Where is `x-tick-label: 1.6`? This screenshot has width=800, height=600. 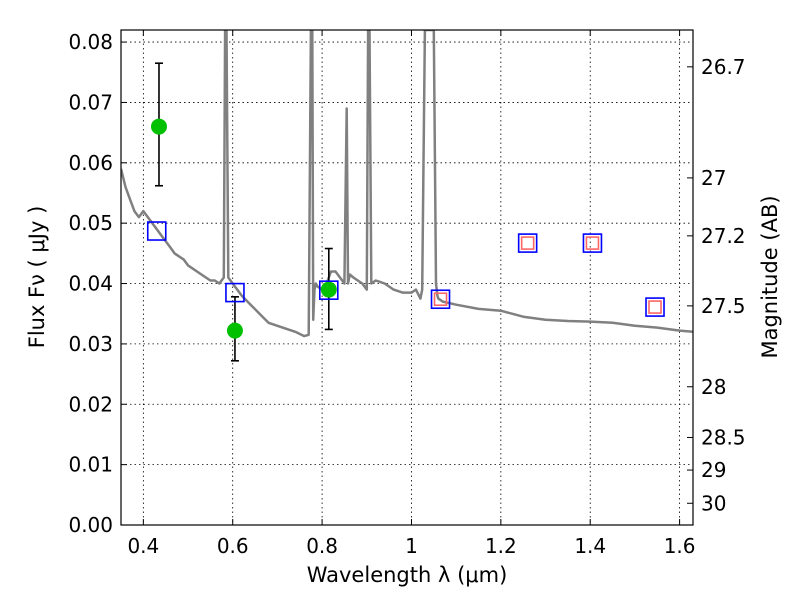 x-tick-label: 1.6 is located at coordinates (680, 546).